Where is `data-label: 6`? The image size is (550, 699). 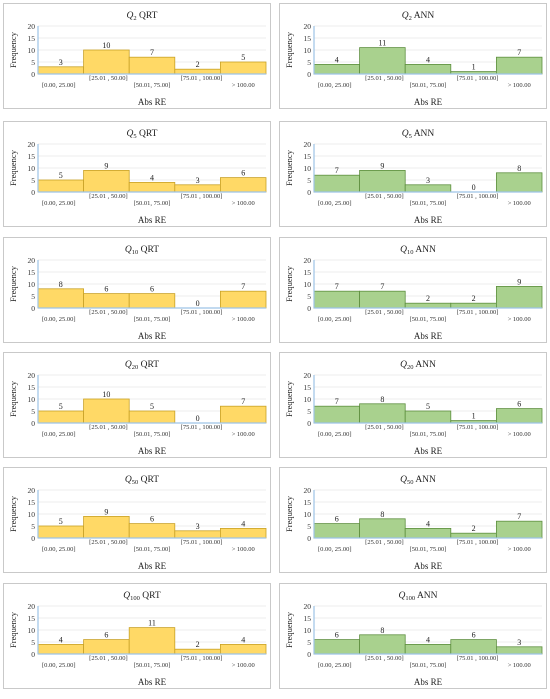 data-label: 6 is located at coordinates (106, 635).